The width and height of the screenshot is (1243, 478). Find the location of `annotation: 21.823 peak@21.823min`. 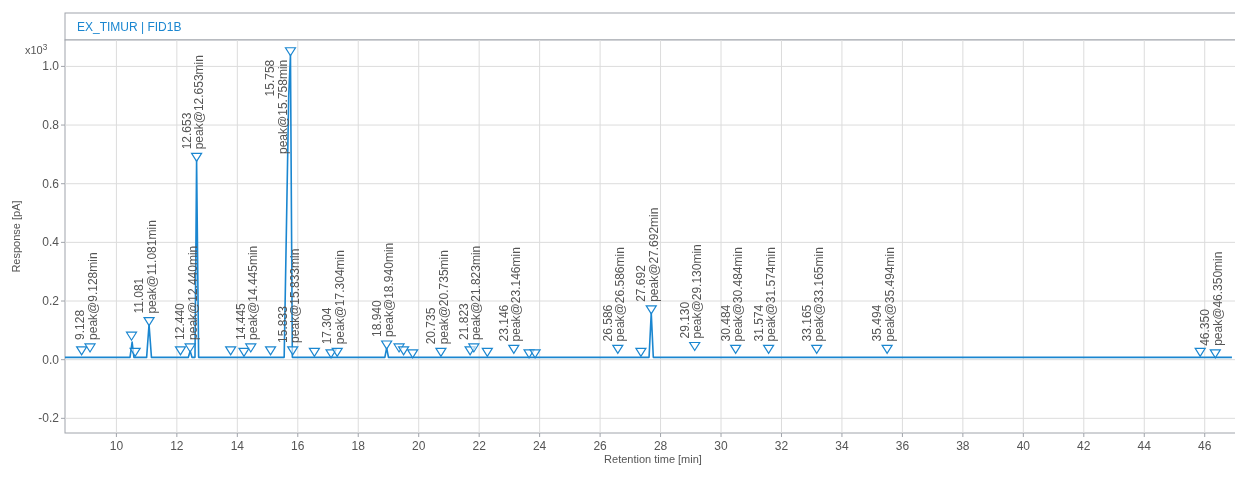

annotation: 21.823 peak@21.823min is located at coordinates (470, 292).